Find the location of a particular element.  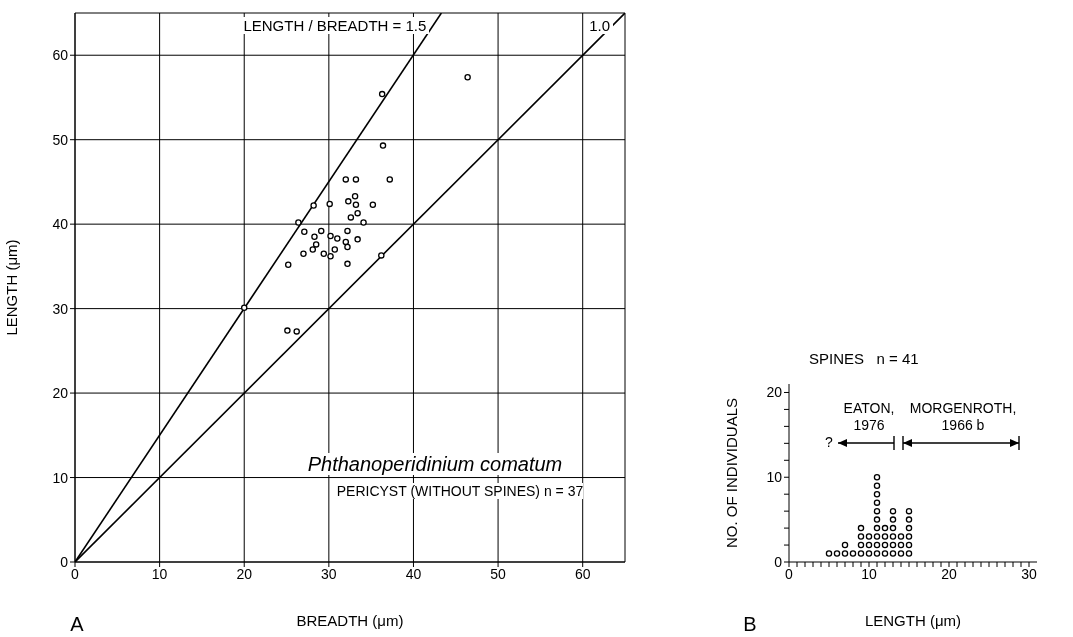

annotation: Phthanoperidinium comatum is located at coordinates (435, 464).